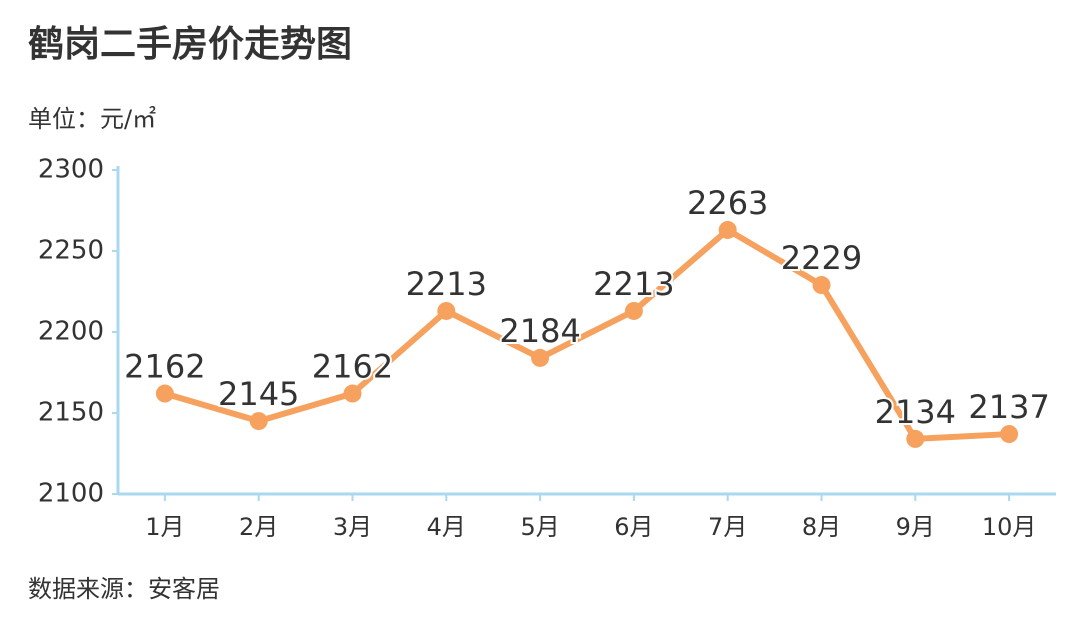 This screenshot has height=622, width=1080. I want to click on data-label: 2263, so click(727, 203).